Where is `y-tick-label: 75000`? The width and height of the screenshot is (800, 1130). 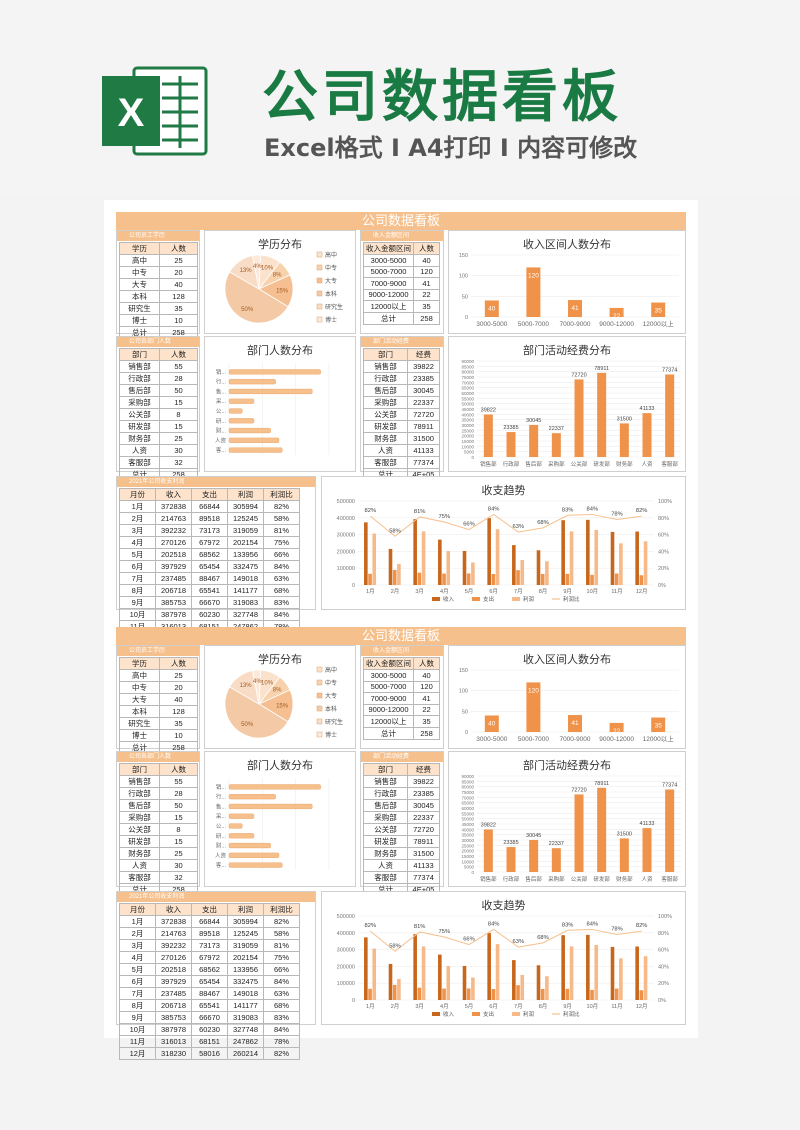 y-tick-label: 75000 is located at coordinates (467, 792).